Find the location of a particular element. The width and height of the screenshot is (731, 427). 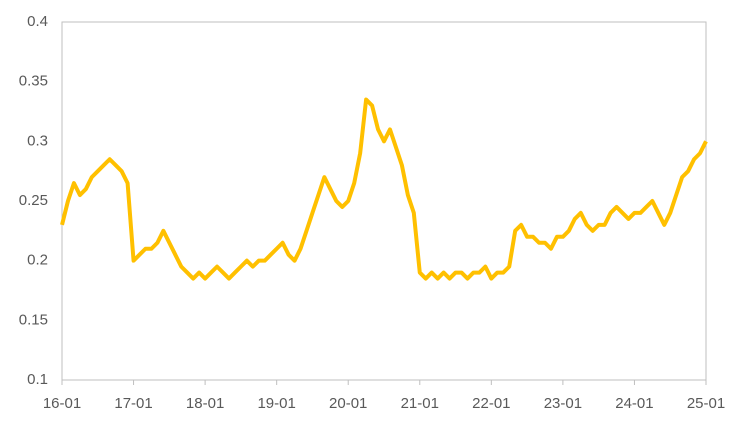

y-tick-label: 0.15 is located at coordinates (33, 319).